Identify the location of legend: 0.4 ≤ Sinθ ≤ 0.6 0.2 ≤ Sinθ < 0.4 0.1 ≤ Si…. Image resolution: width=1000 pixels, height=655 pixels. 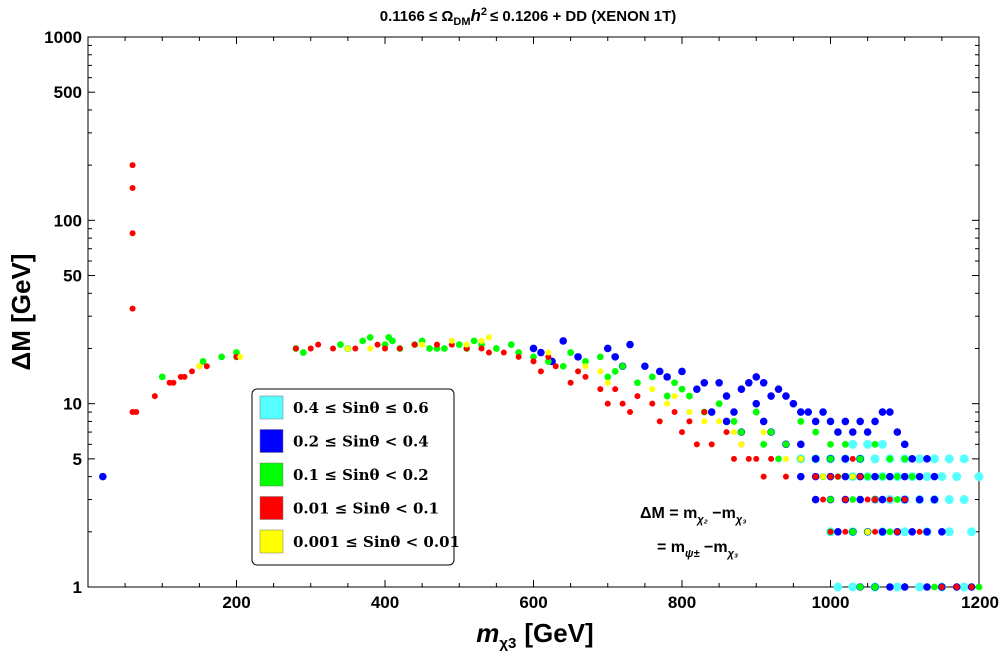
(355, 477).